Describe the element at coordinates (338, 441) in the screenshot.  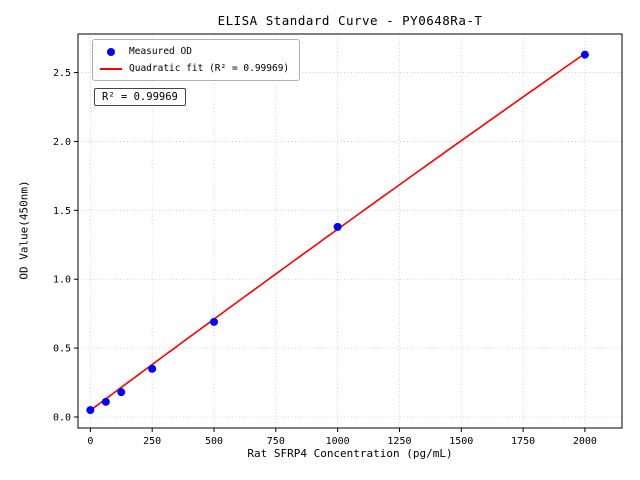
I see `x-tick-label: 1000` at that location.